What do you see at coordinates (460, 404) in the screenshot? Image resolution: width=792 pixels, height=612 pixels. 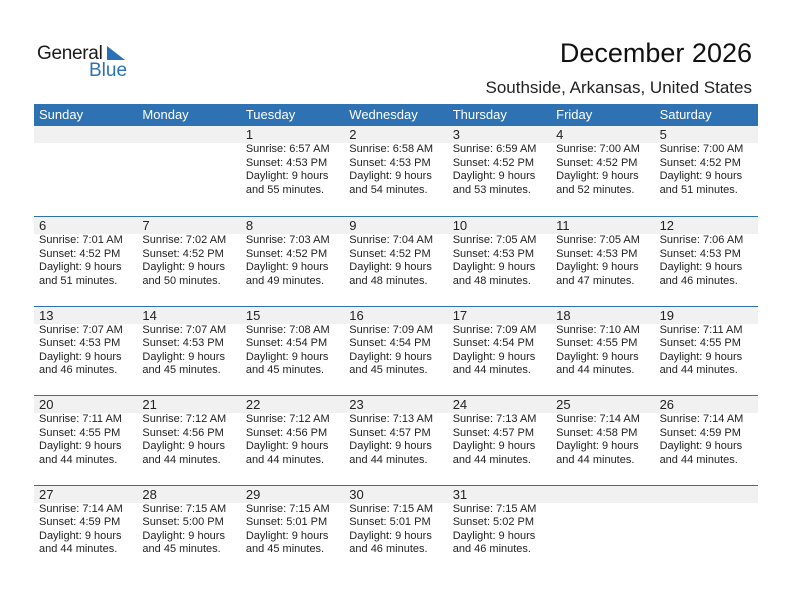 I see `day-number: 24` at bounding box center [460, 404].